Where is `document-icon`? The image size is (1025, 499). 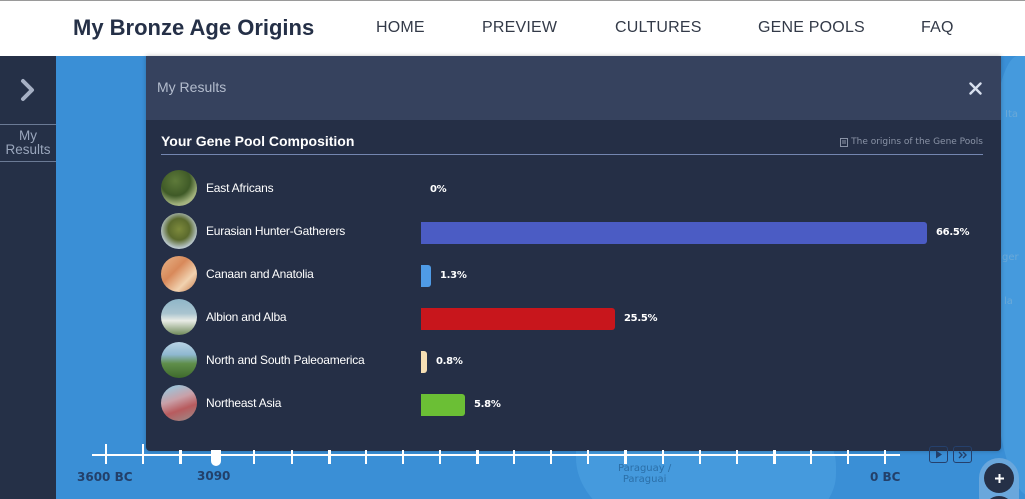 document-icon is located at coordinates (844, 142).